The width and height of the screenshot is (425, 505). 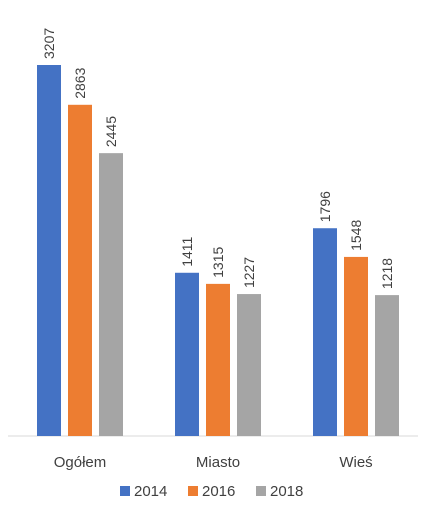 What do you see at coordinates (80, 462) in the screenshot?
I see `category-label: Ogółem` at bounding box center [80, 462].